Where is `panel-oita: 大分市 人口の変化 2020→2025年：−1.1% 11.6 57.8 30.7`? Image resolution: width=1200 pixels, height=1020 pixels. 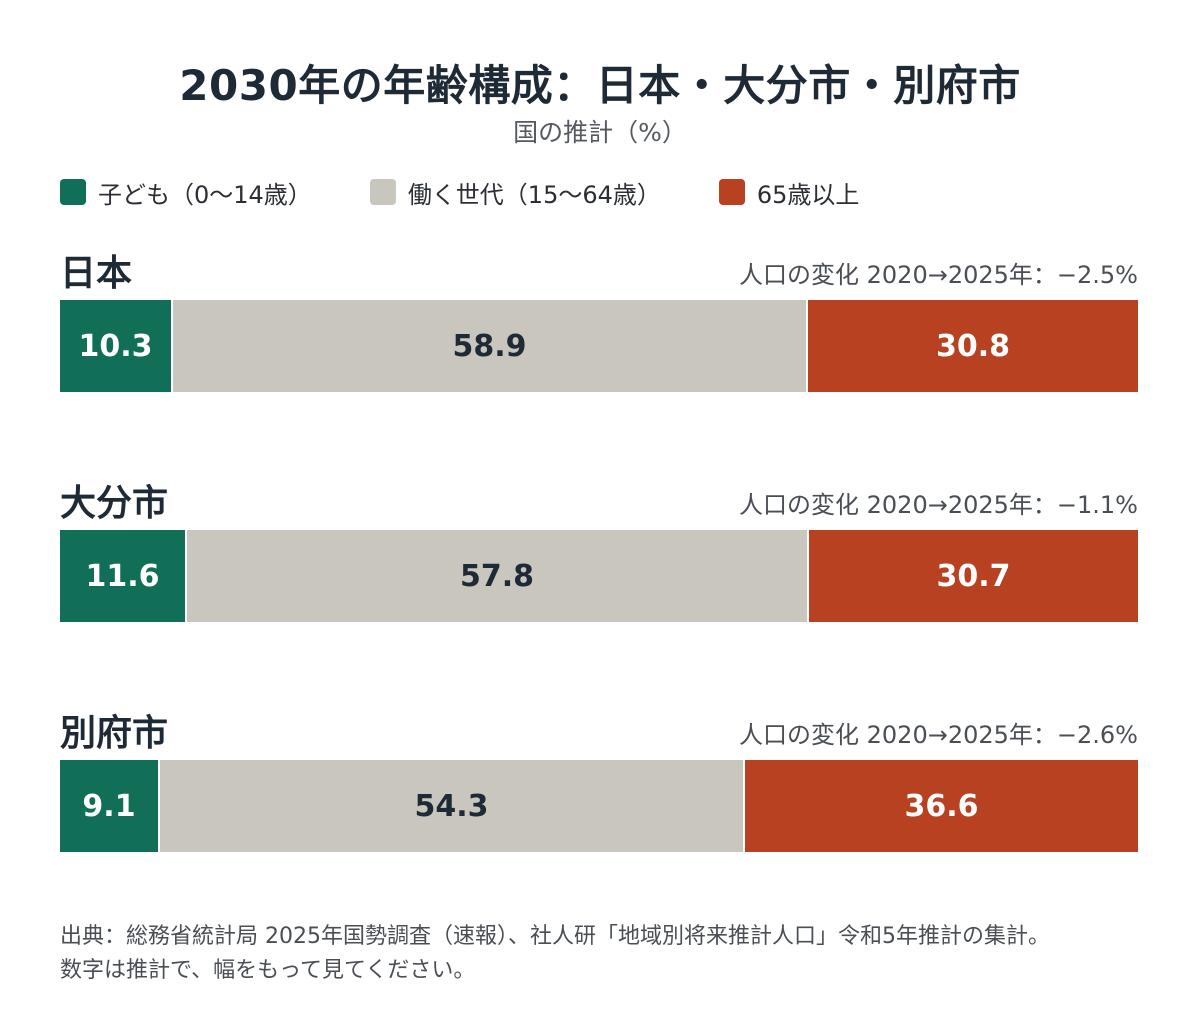
panel-oita: 大分市 人口の変化 2020→2025年：−1.1% 11.6 57.8 30.7 is located at coordinates (599, 550).